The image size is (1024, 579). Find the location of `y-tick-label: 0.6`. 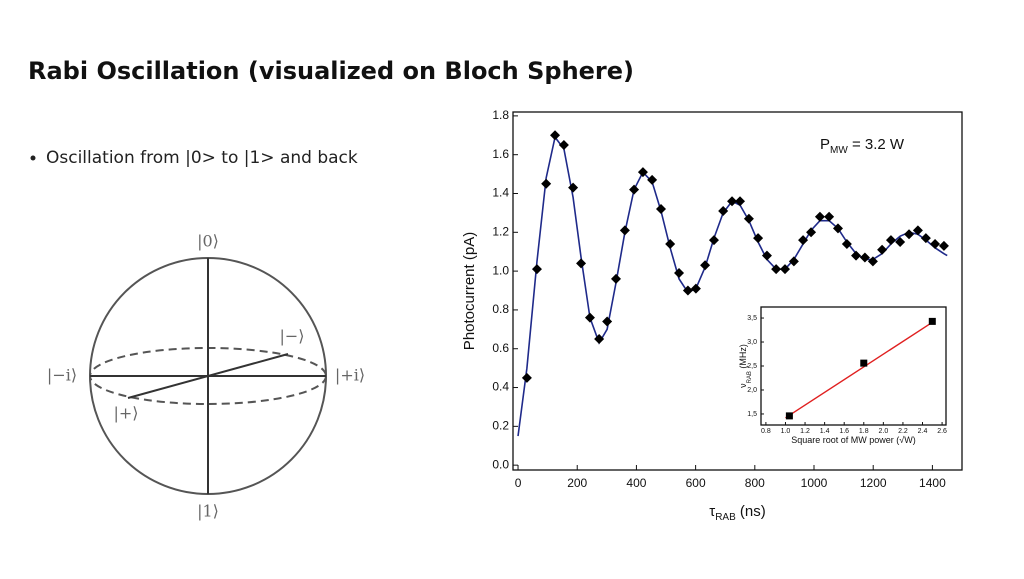

y-tick-label: 0.6 is located at coordinates (500, 348).